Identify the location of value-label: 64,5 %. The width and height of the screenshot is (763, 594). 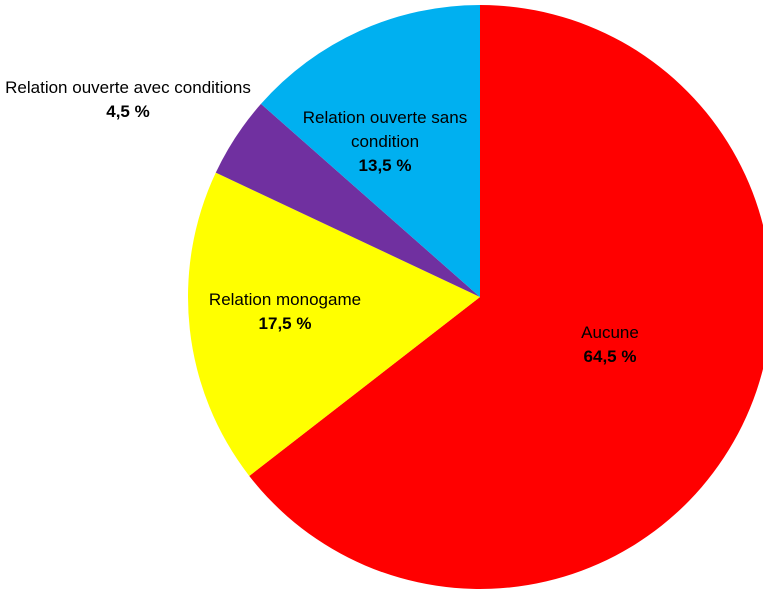
(610, 356).